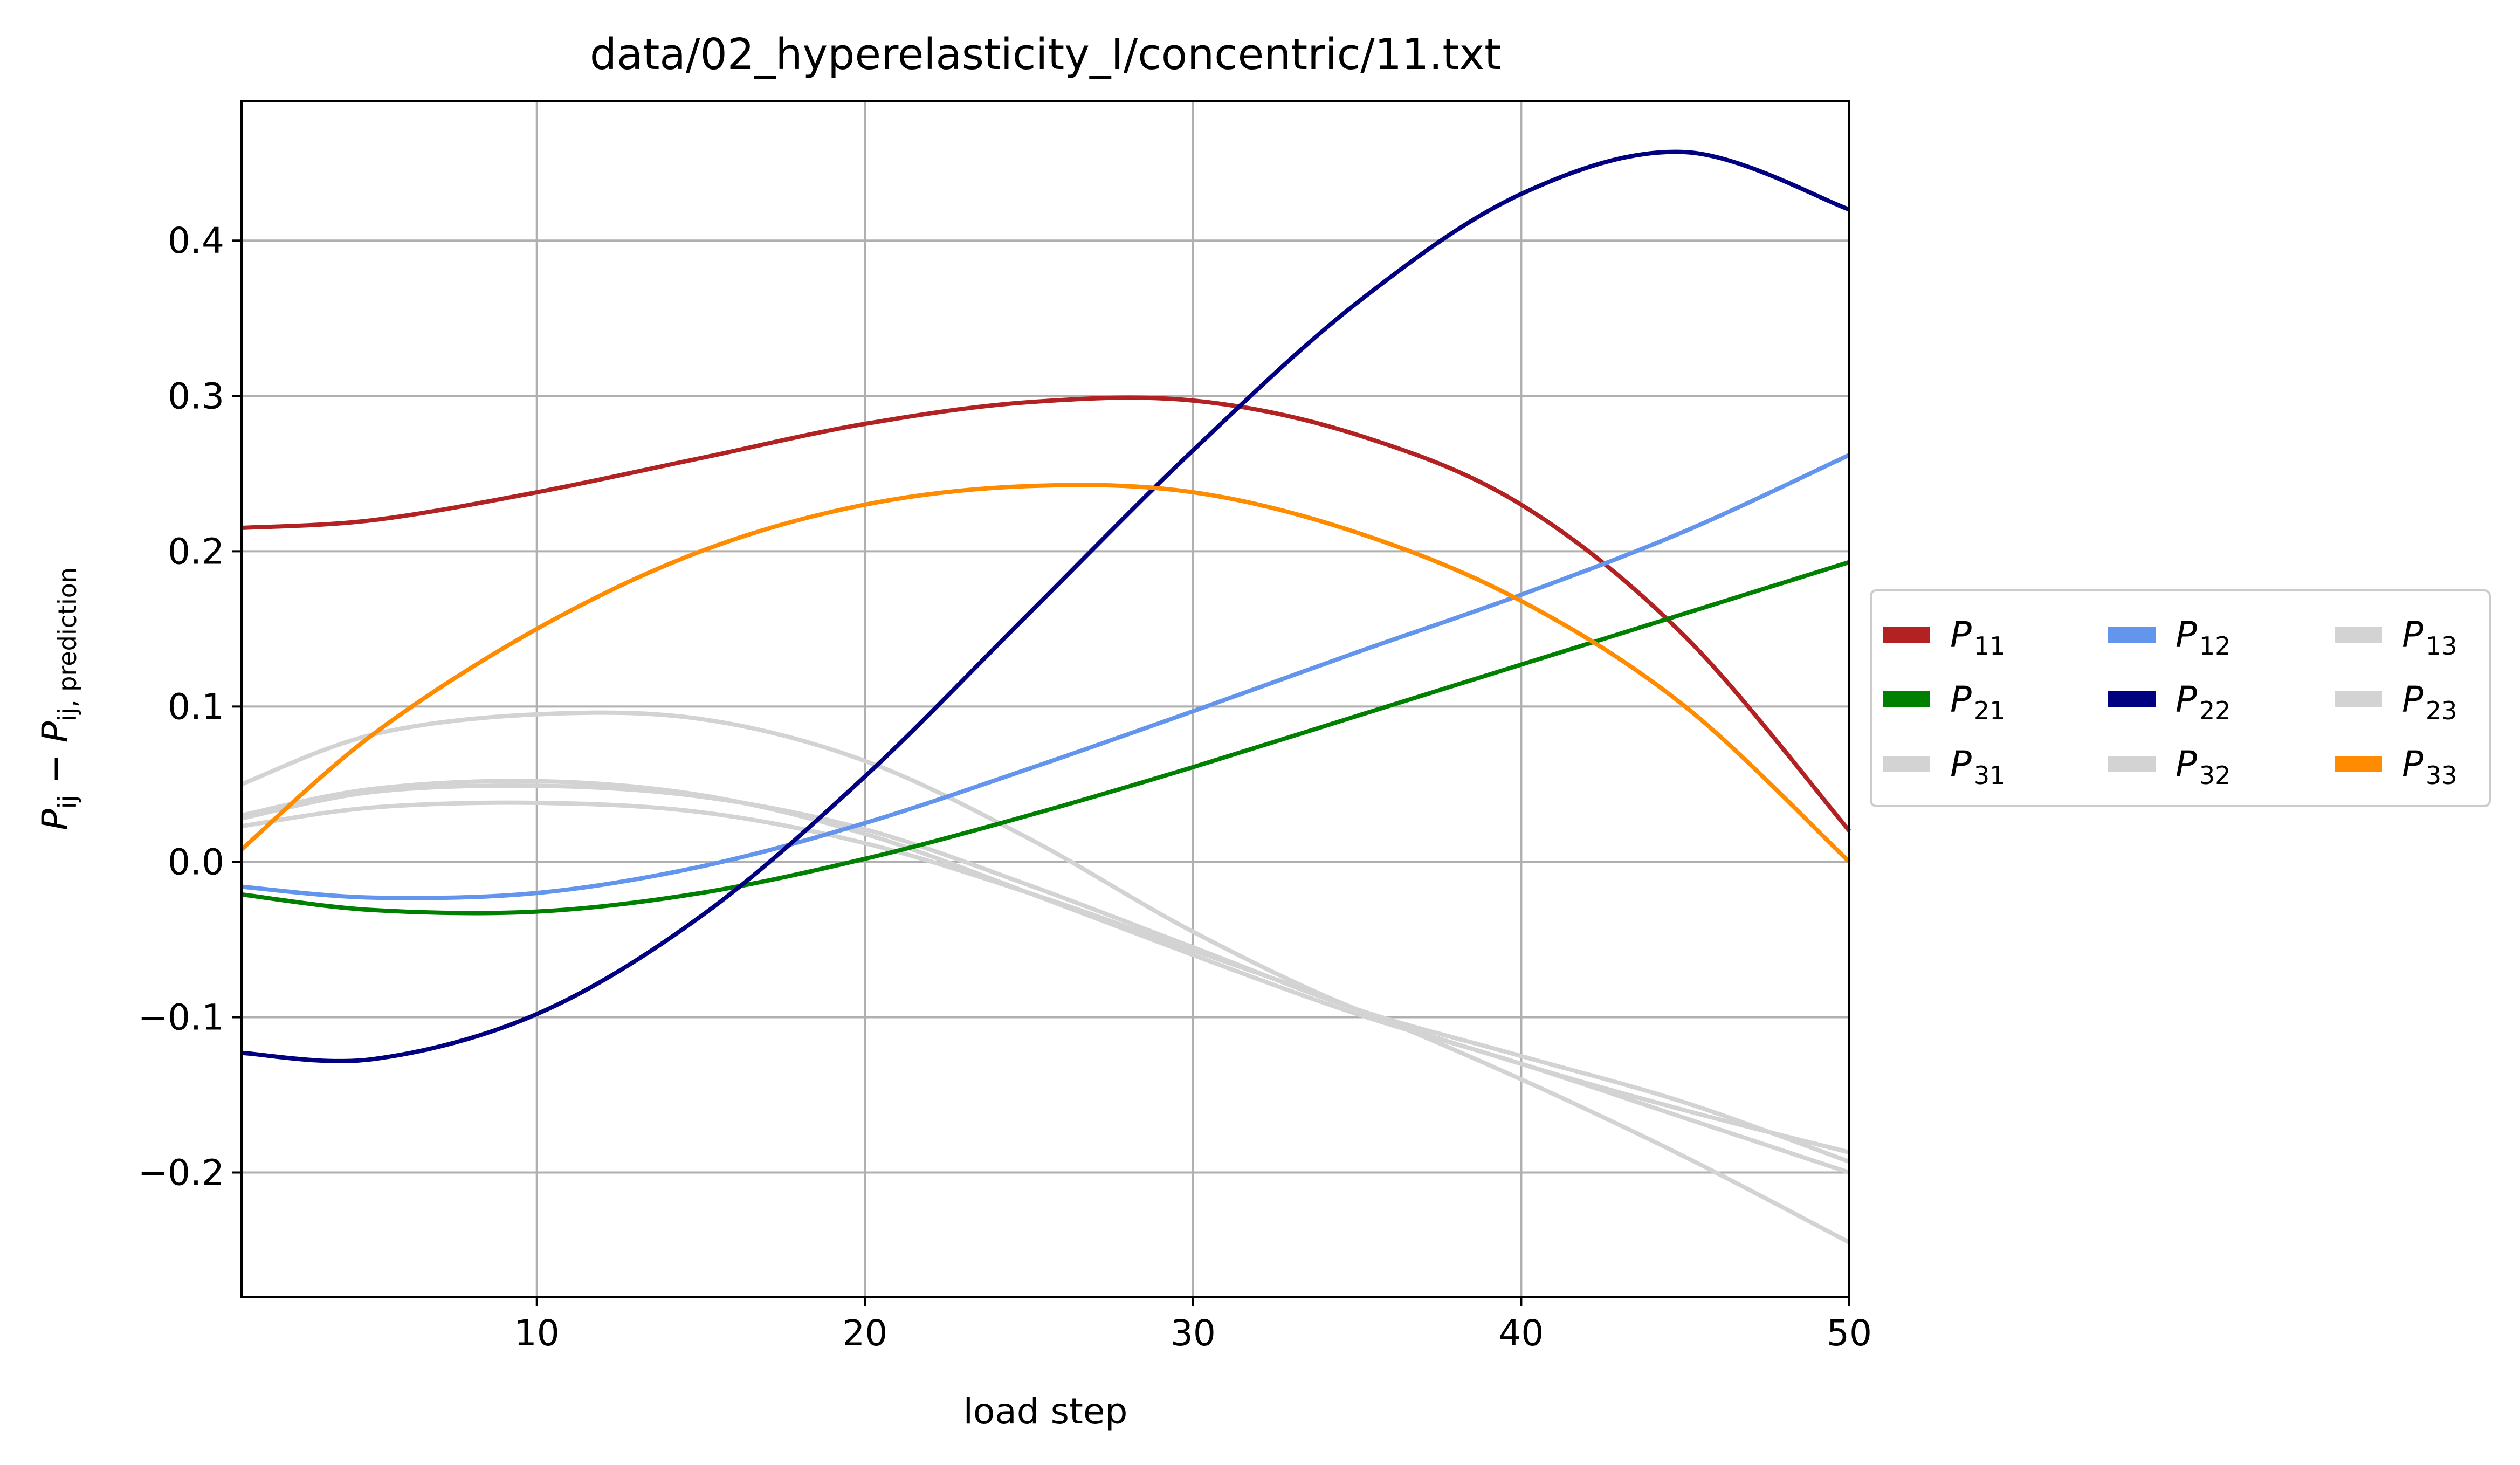 The image size is (2520, 1465). What do you see at coordinates (1045, 1411) in the screenshot?
I see `x-axis-title: load step` at bounding box center [1045, 1411].